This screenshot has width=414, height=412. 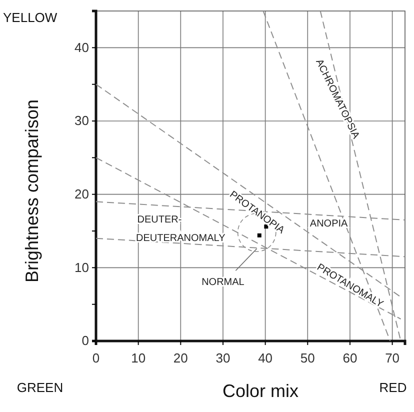 What do you see at coordinates (81, 267) in the screenshot?
I see `y-tick-label: 10` at bounding box center [81, 267].